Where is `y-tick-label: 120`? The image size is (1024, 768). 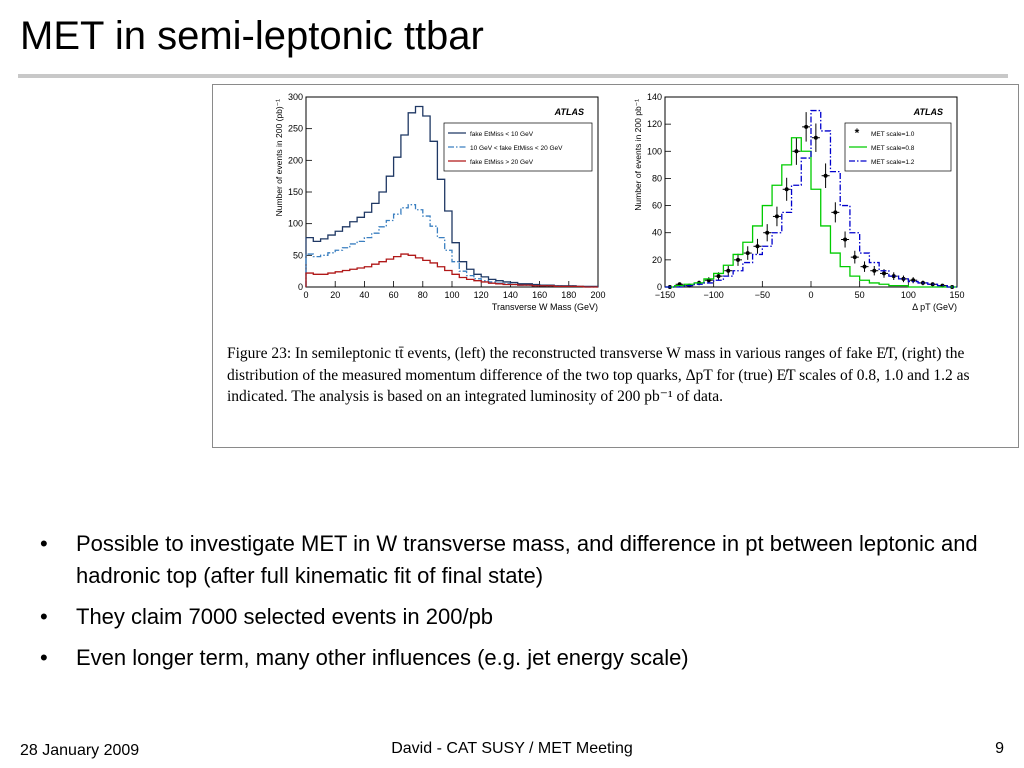 y-tick-label: 120 is located at coordinates (654, 124).